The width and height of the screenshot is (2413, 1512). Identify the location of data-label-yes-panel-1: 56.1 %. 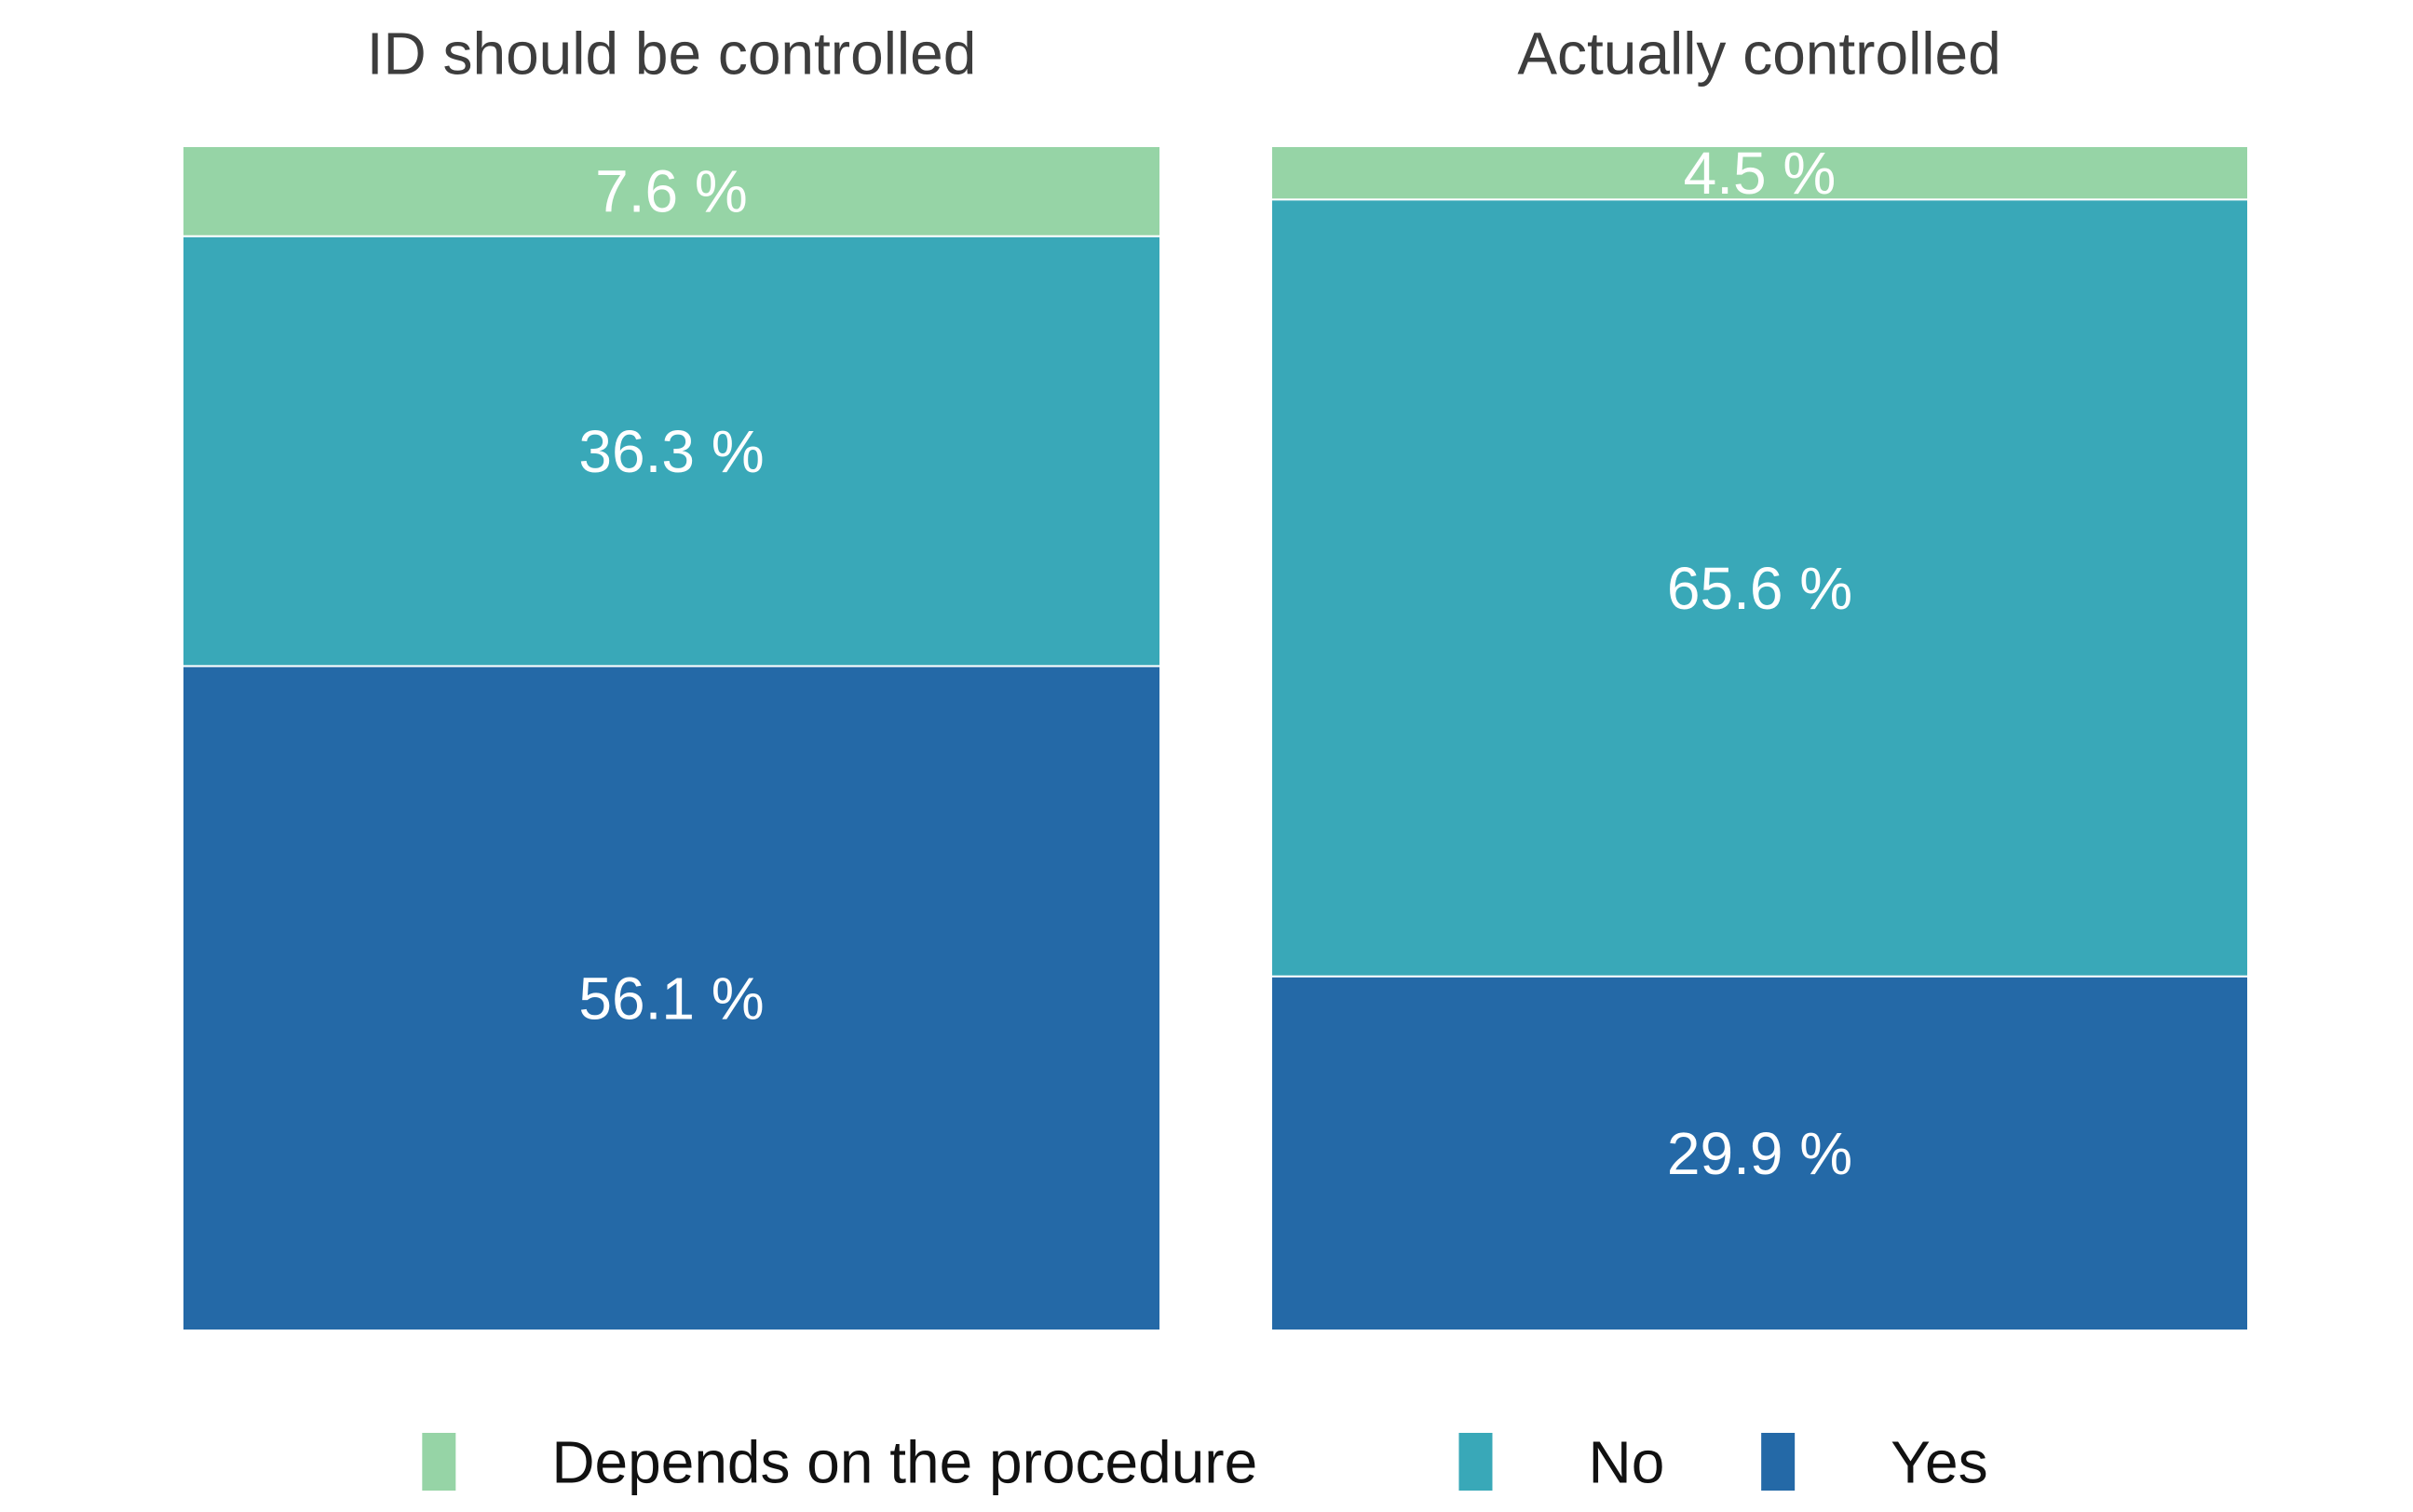
(671, 999).